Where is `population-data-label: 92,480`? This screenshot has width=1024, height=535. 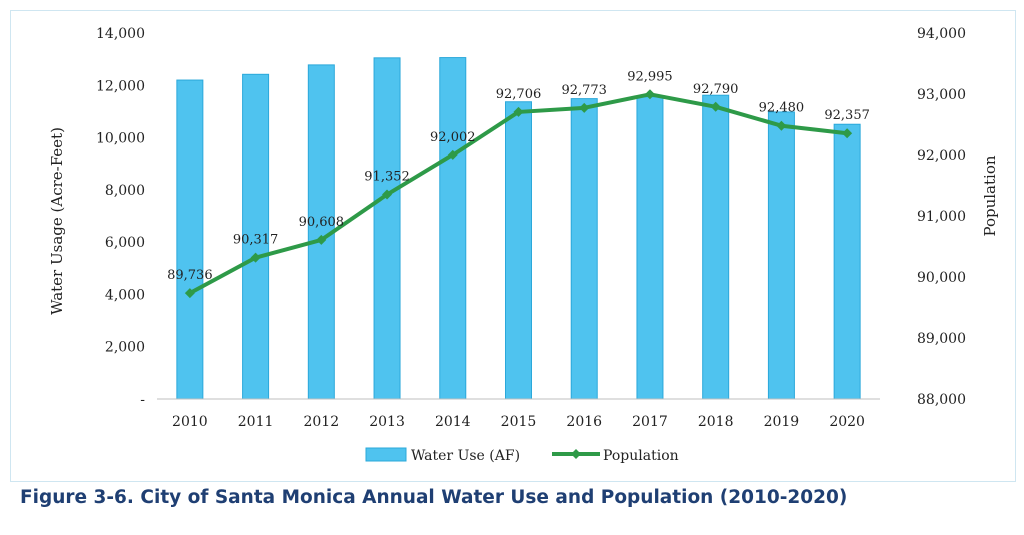
population-data-label: 92,480 is located at coordinates (782, 108).